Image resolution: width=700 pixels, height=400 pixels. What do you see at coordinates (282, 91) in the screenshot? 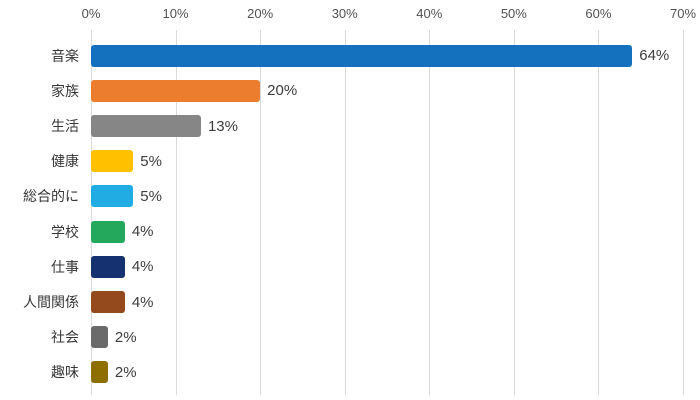
I see `value-label: 20%` at bounding box center [282, 91].